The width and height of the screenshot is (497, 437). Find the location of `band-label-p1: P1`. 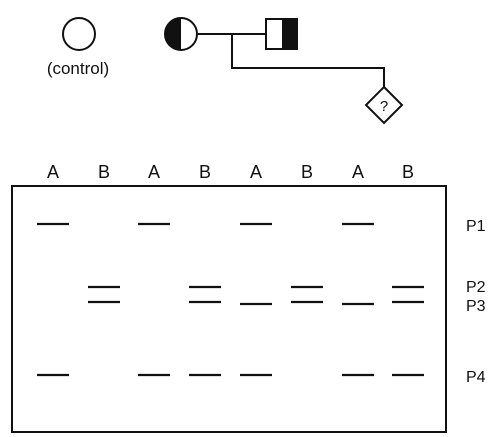

band-label-p1: P1 is located at coordinates (476, 226).